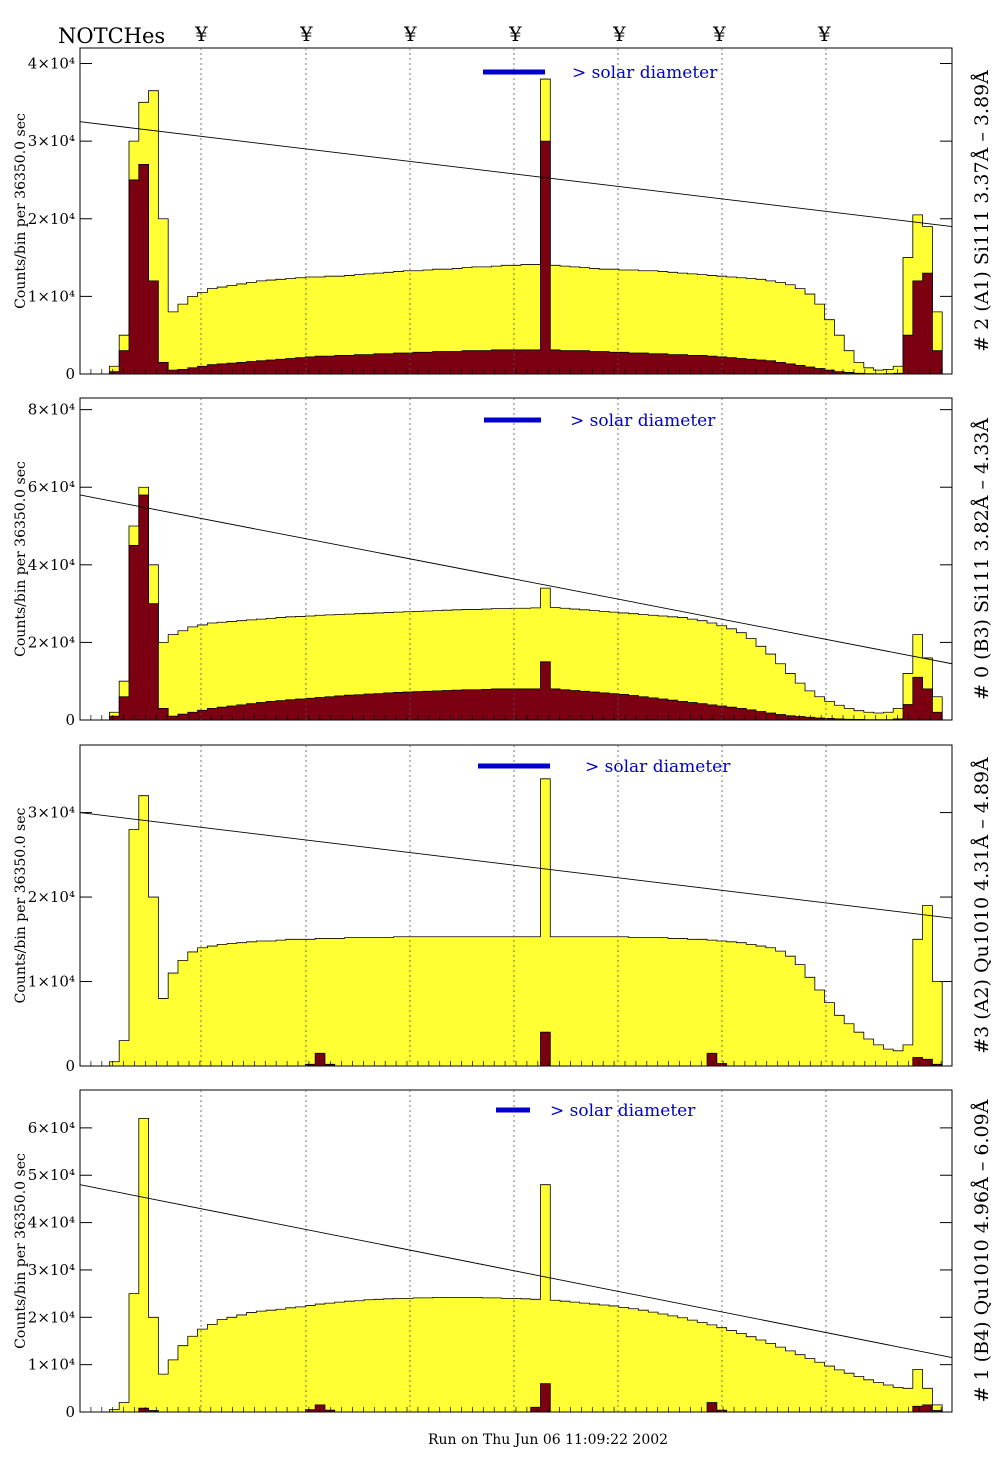 The width and height of the screenshot is (1008, 1460). What do you see at coordinates (504, 35) in the screenshot?
I see `notch-marks-row: ¥ ¥ ¥ ¥ ¥ ¥ ¥` at bounding box center [504, 35].